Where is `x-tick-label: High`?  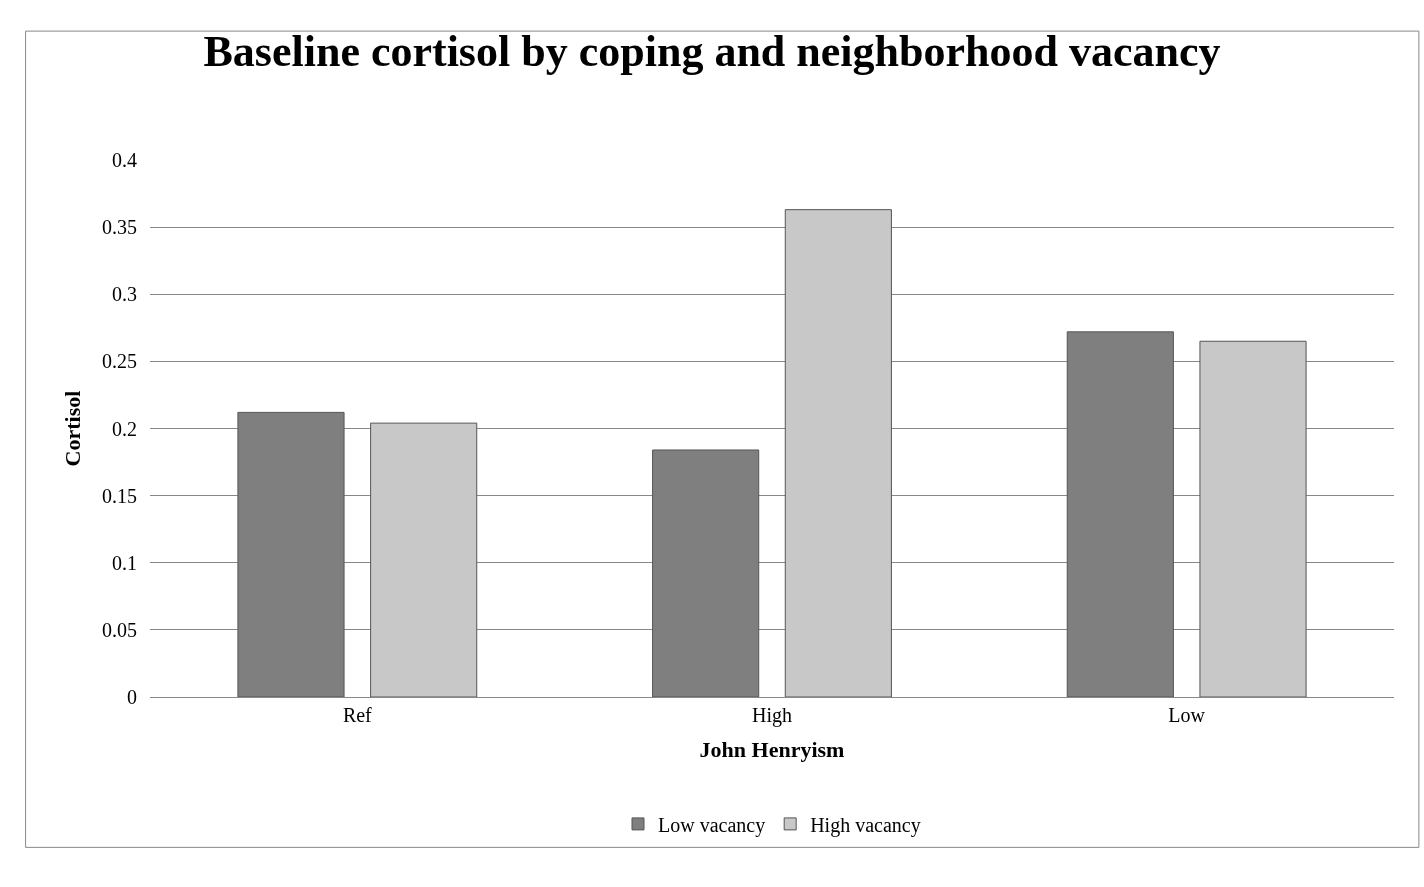
x-tick-label: High is located at coordinates (772, 715).